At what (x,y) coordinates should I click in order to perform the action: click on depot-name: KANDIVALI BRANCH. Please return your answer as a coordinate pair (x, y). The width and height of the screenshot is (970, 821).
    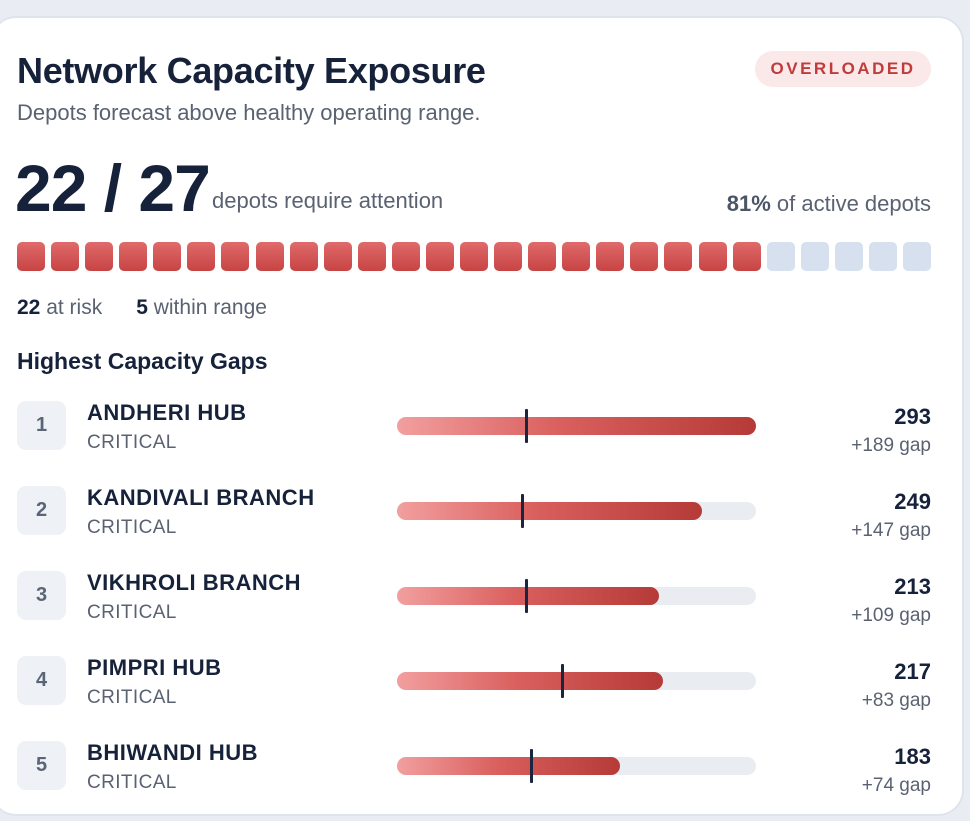
    Looking at the image, I should click on (201, 497).